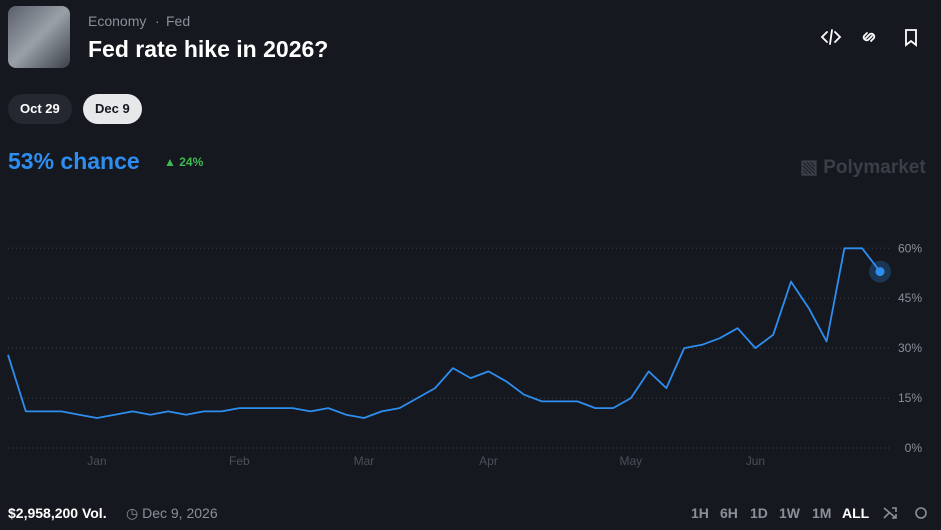  I want to click on change: ▲ 24%, so click(183, 162).